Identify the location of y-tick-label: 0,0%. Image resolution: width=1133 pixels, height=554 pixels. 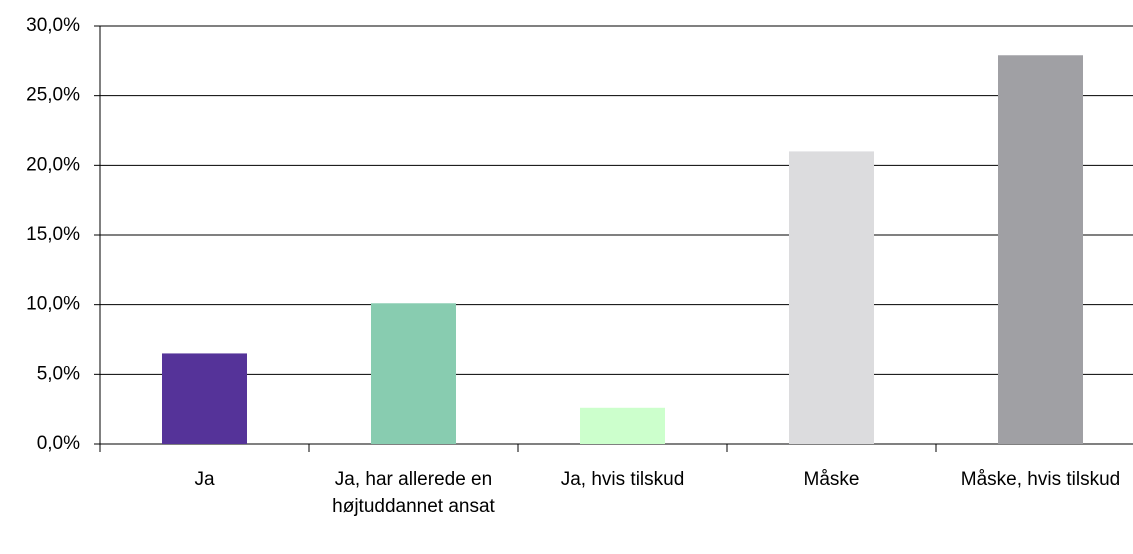
(58, 443).